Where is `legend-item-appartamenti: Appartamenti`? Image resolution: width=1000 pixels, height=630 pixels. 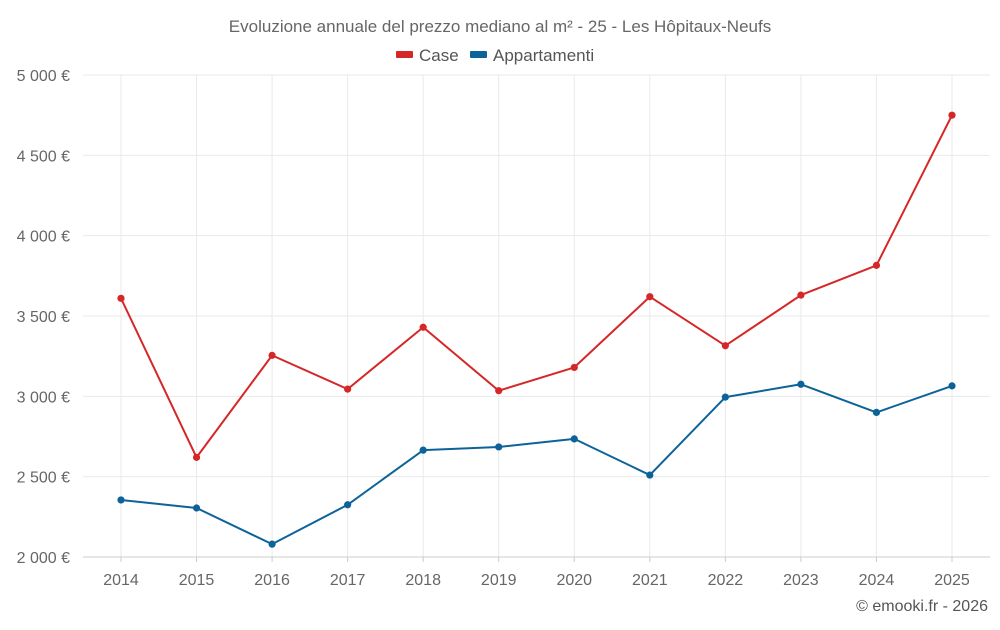
legend-item-appartamenti: Appartamenti is located at coordinates (532, 55).